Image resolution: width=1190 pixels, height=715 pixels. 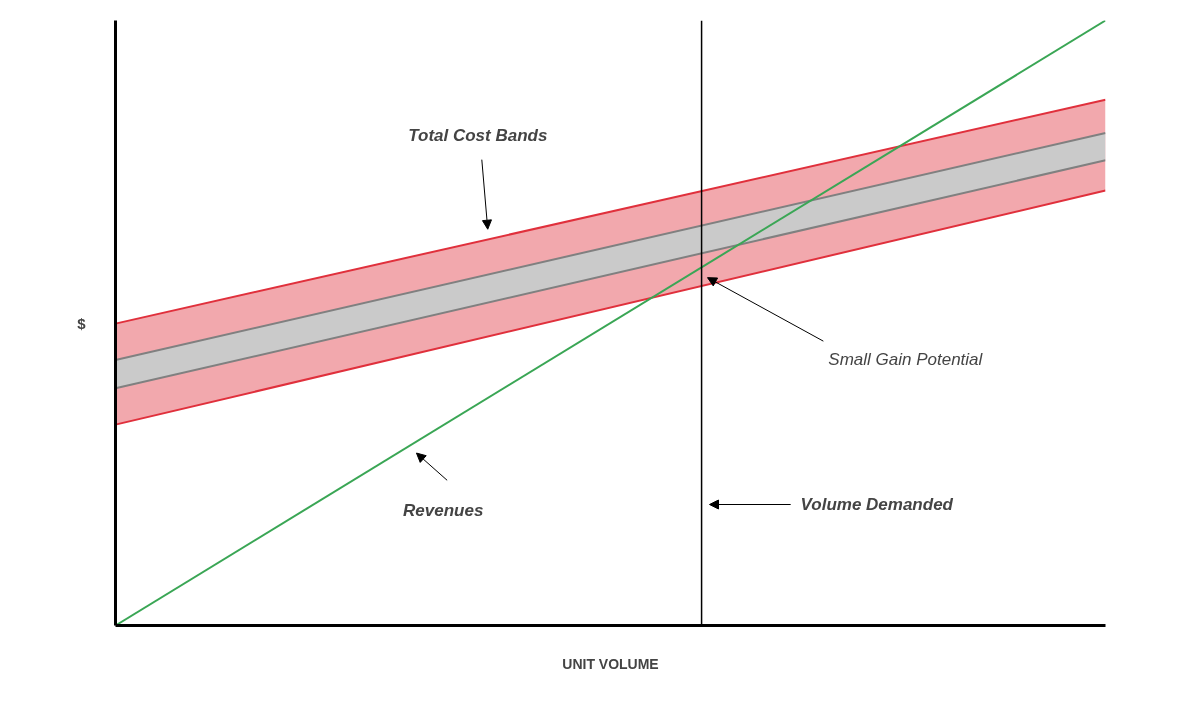 What do you see at coordinates (906, 359) in the screenshot?
I see `annotation: Small Gain Potential` at bounding box center [906, 359].